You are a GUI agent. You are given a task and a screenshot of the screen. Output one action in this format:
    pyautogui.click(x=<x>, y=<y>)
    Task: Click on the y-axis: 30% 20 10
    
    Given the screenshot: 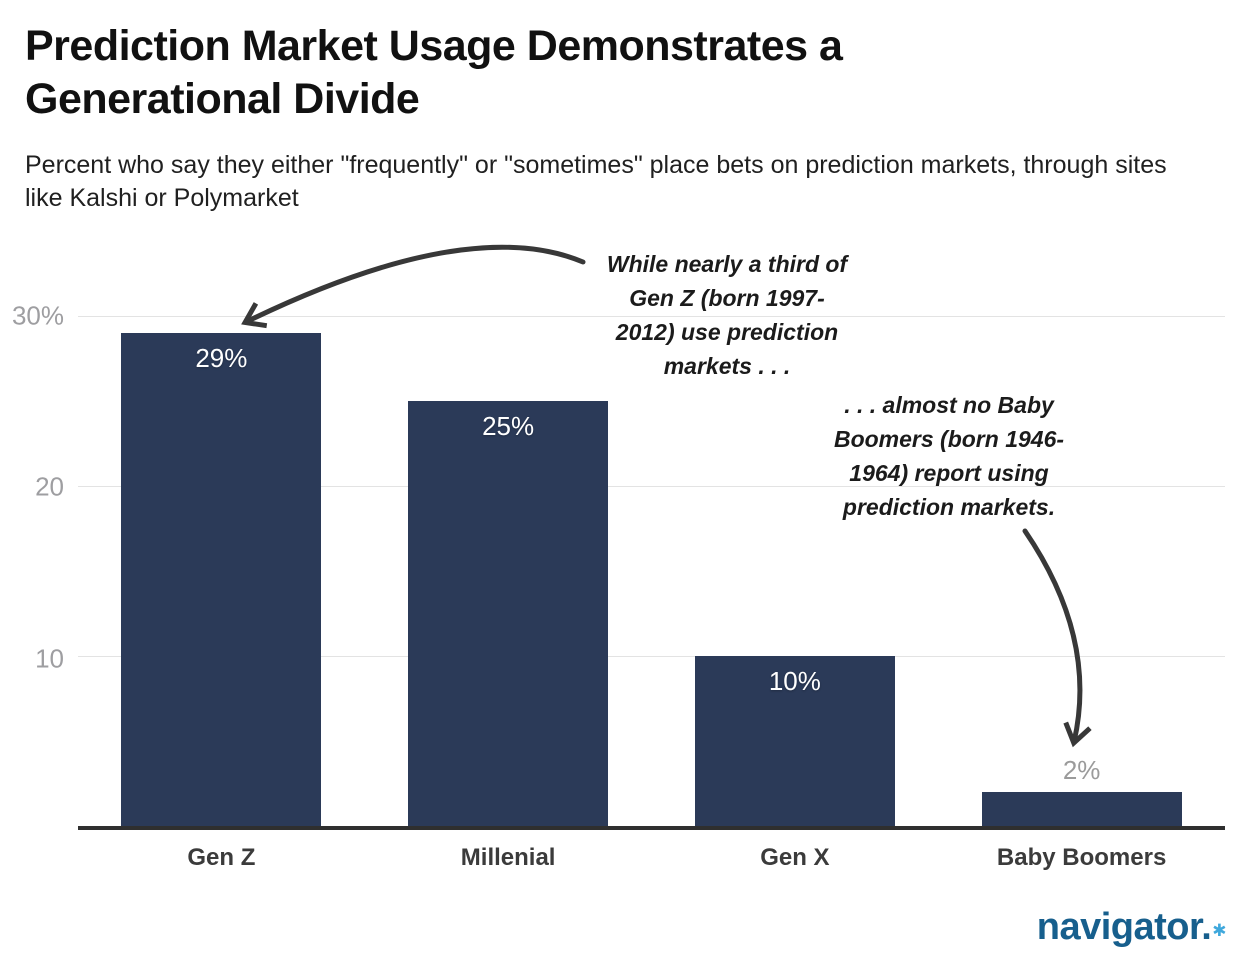 What is the action you would take?
    pyautogui.click(x=33, y=565)
    